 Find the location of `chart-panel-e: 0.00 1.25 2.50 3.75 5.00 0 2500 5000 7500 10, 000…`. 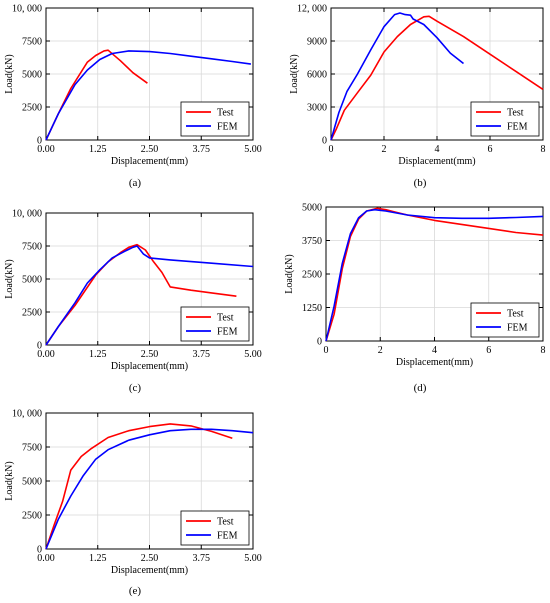

chart-panel-e: 0.00 1.25 2.50 3.75 5.00 0 2500 5000 7500 10, 000… is located at coordinates (133, 503).